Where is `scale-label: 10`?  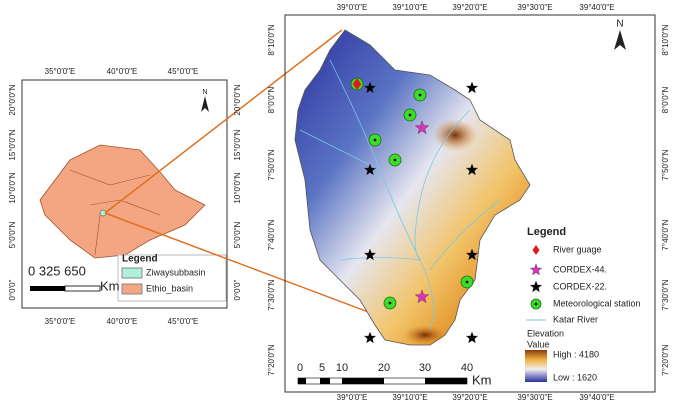
scale-label: 10 is located at coordinates (342, 368).